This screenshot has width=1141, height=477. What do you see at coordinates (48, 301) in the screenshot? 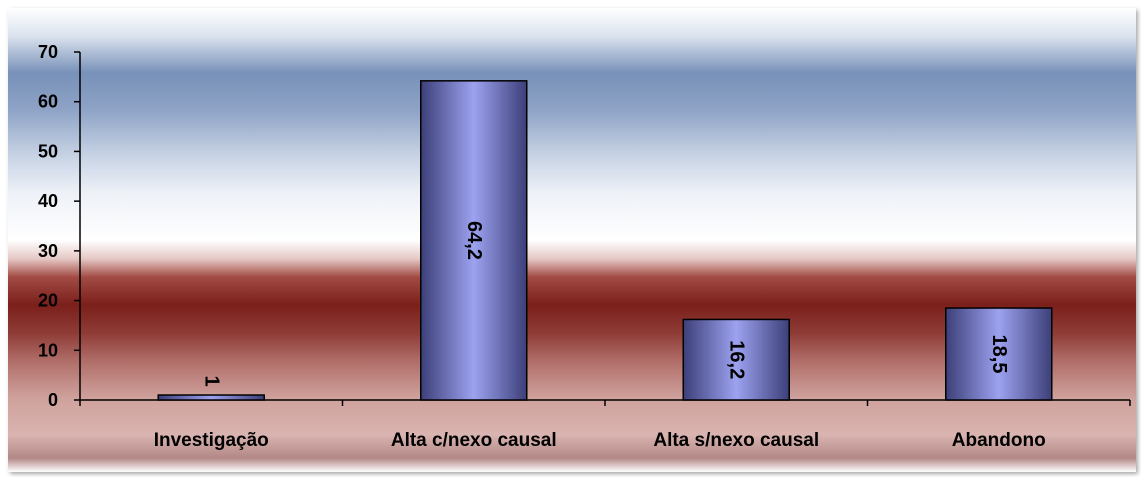
I see `y-tick-label: 20` at bounding box center [48, 301].